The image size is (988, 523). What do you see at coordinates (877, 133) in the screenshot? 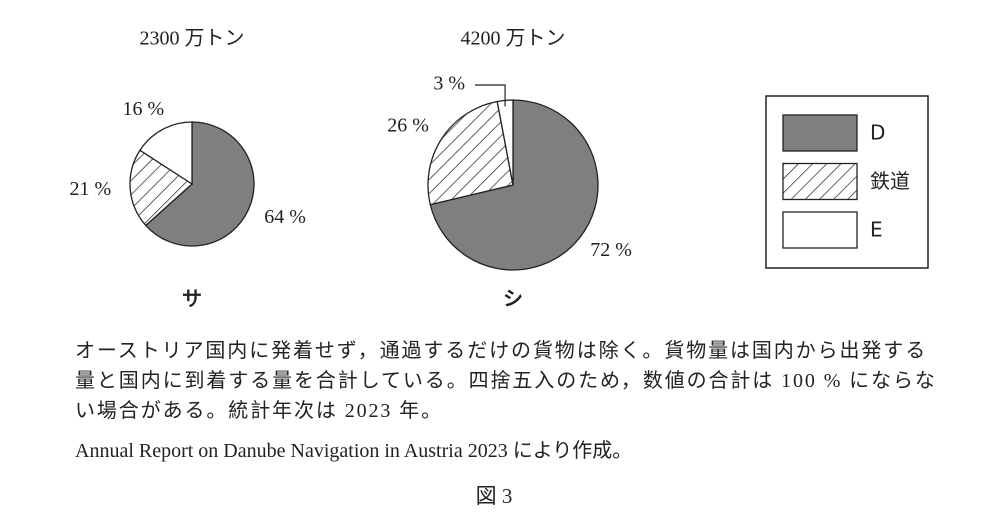
I see `legend-label: D` at bounding box center [877, 133].